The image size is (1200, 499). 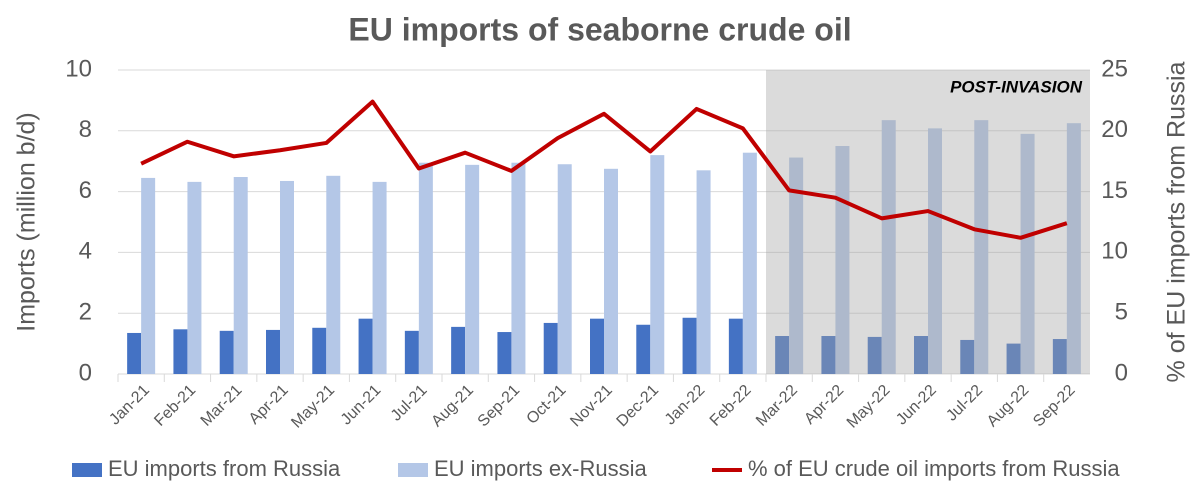 I want to click on y2-tick-label: 10, so click(x=1114, y=251).